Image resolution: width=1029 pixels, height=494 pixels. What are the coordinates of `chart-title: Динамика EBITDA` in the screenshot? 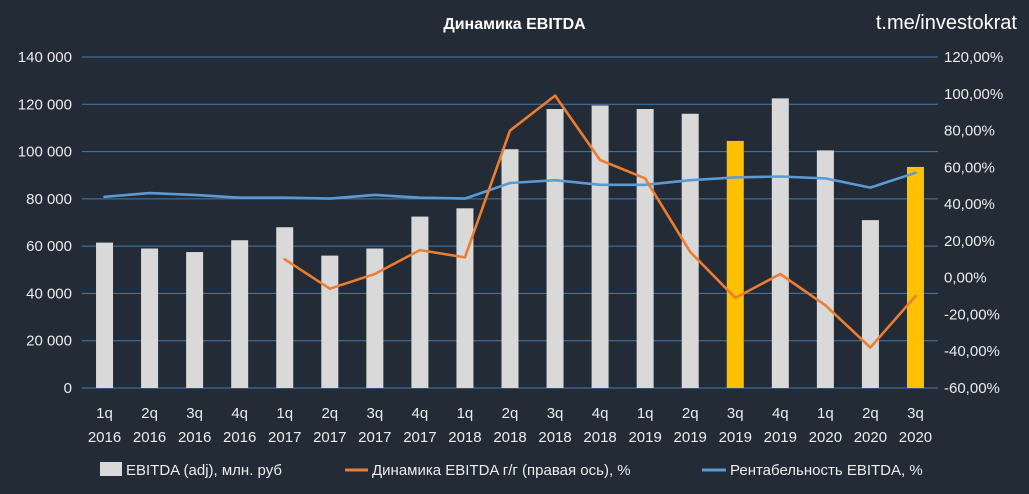 It's located at (514, 24).